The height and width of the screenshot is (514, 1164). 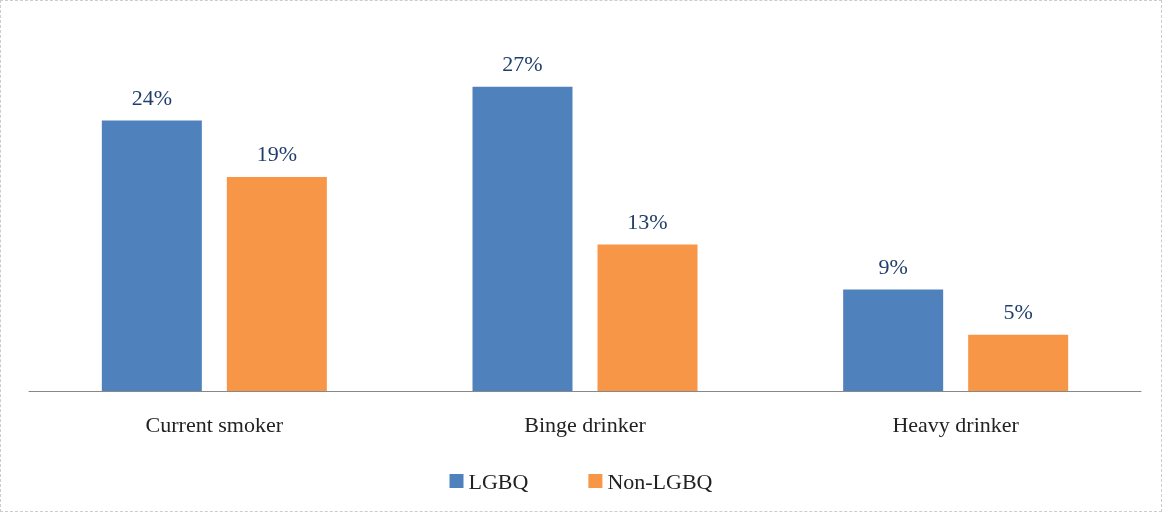 I want to click on legend-label: LGBQ, so click(x=498, y=481).